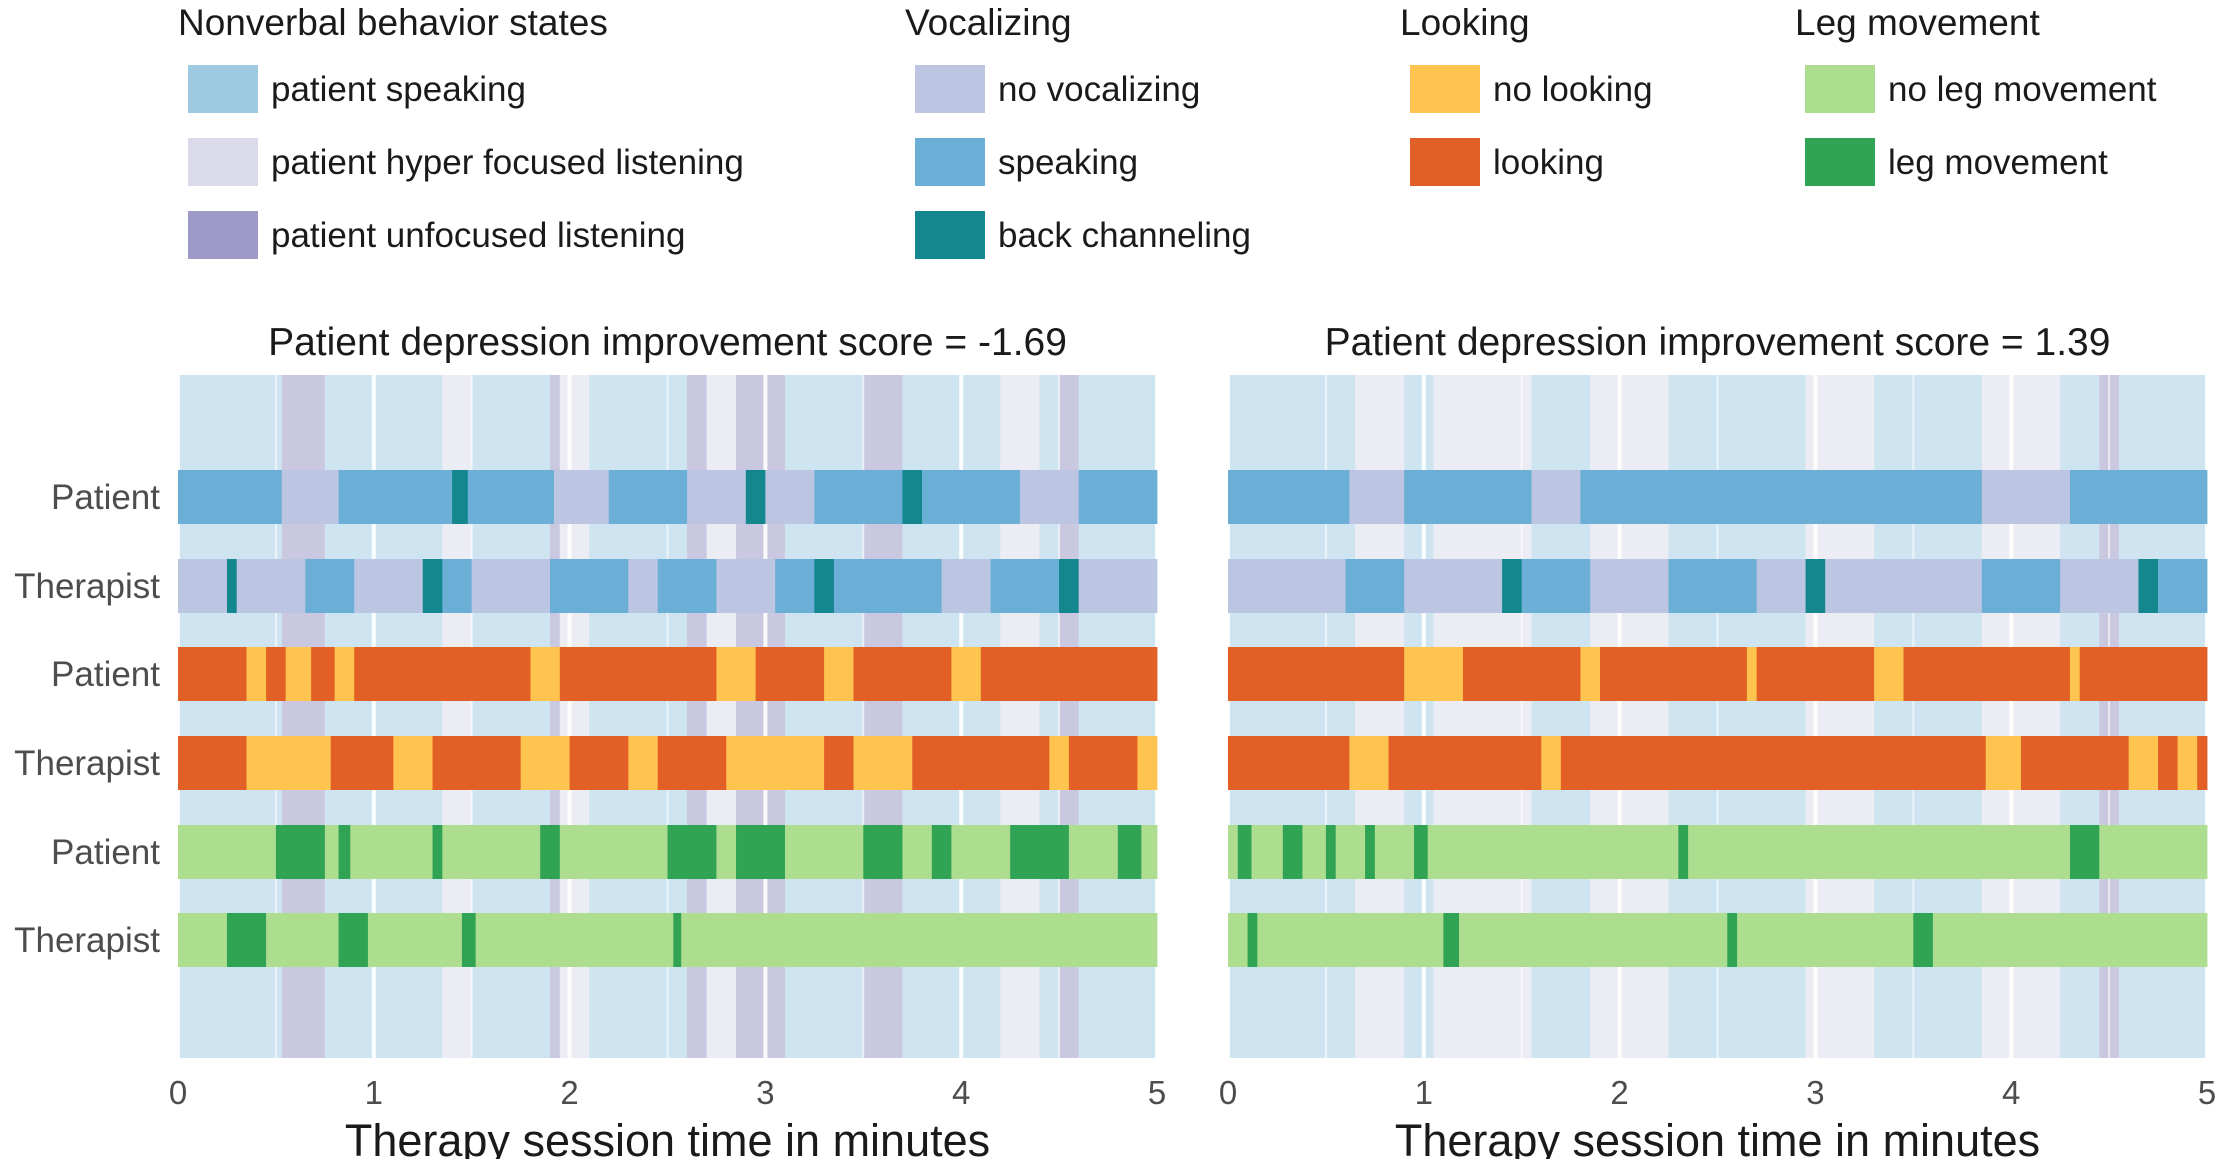  What do you see at coordinates (667, 1137) in the screenshot?
I see `x-axis-title: Therapy session time in minutes` at bounding box center [667, 1137].